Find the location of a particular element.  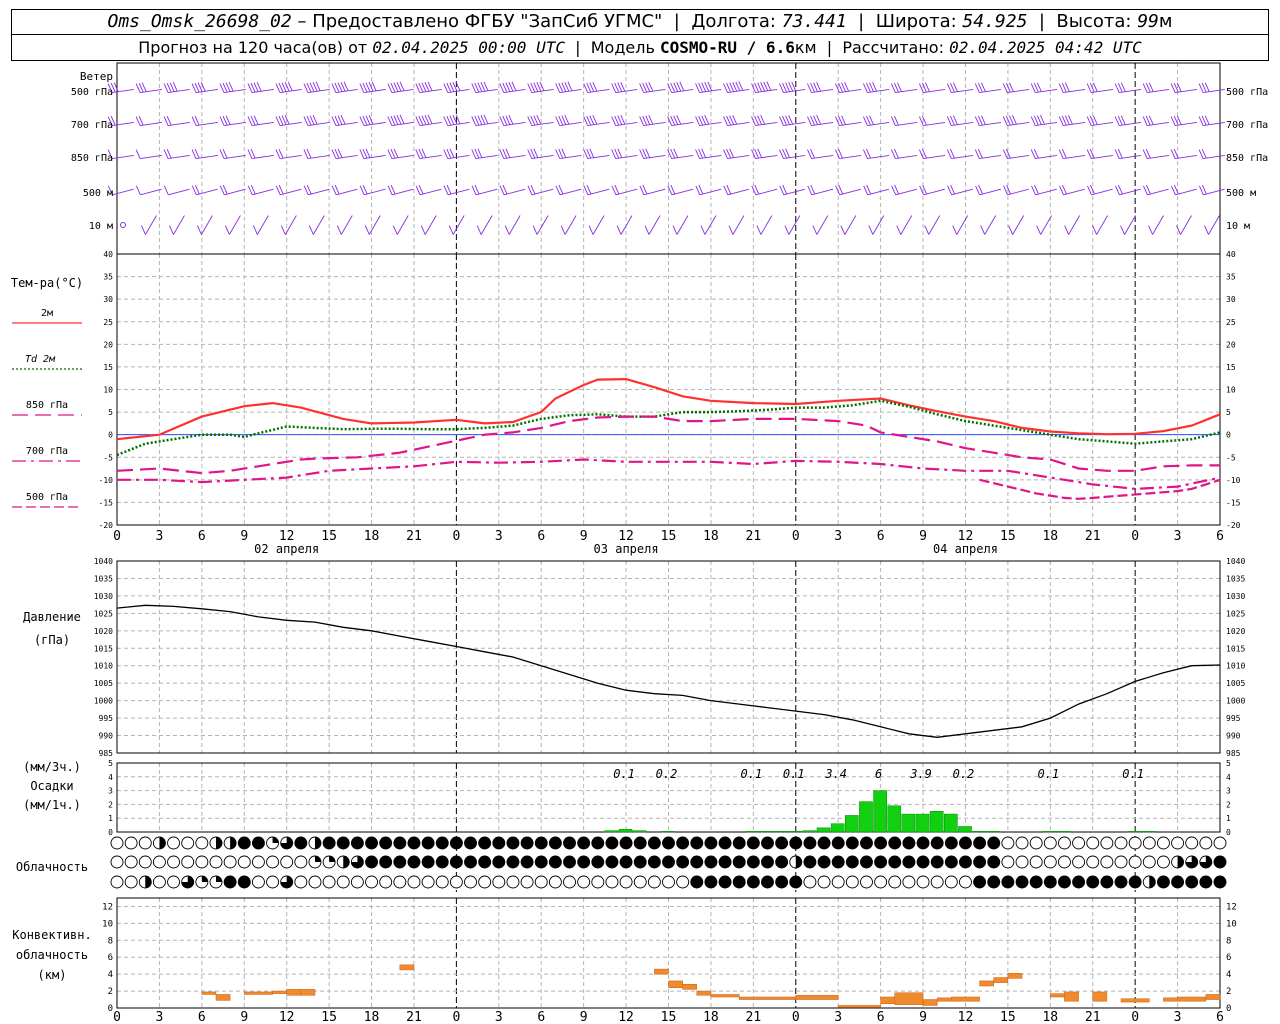

legend-850-label: 850 гПа is located at coordinates (47, 405).